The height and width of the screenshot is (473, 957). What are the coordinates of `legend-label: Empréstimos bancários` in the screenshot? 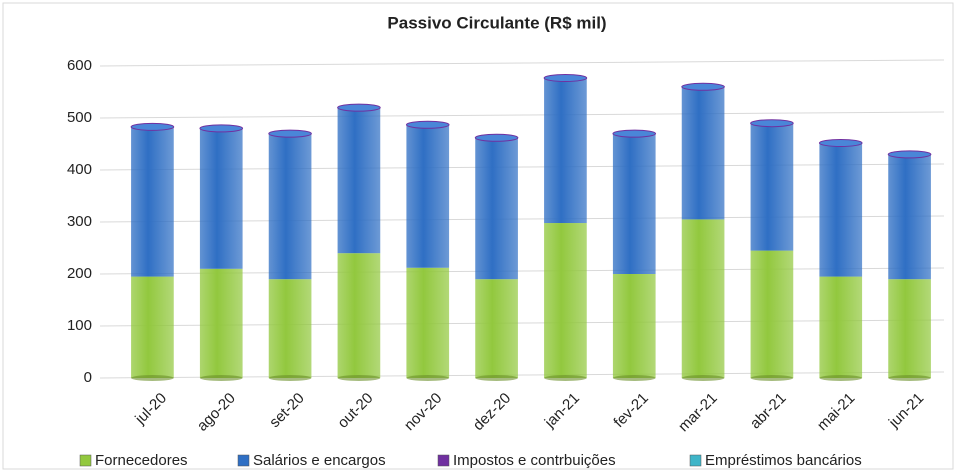 It's located at (783, 460).